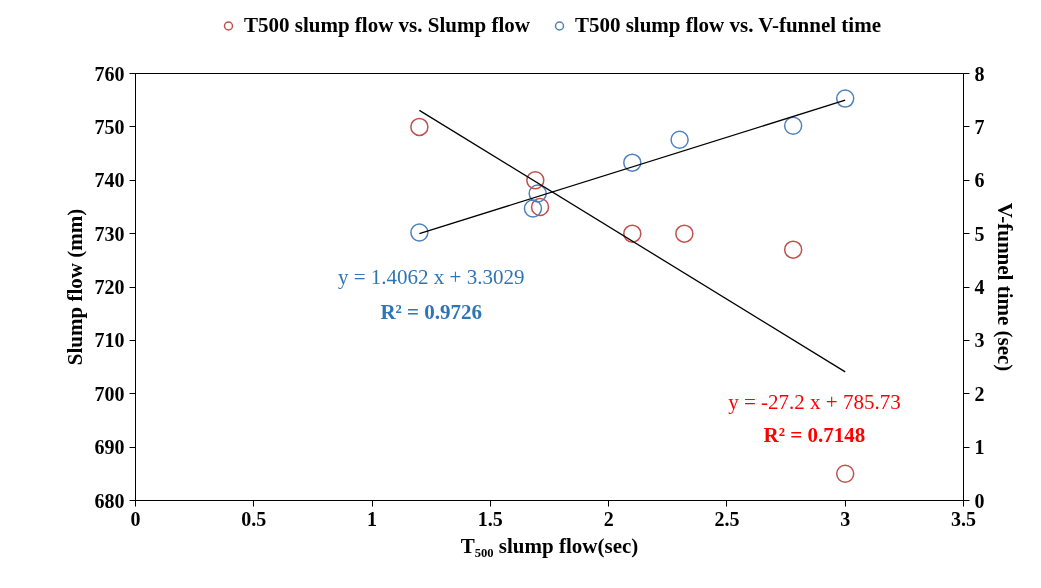  I want to click on y2-tick-label: 7, so click(979, 126).